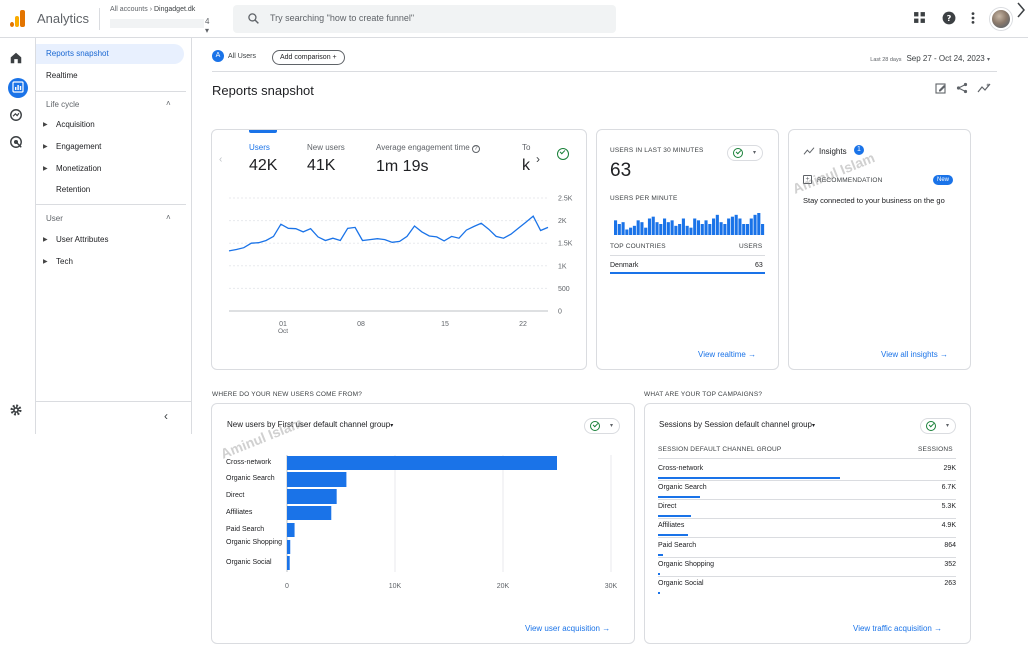  What do you see at coordinates (111, 204) in the screenshot?
I see `nav-divider` at bounding box center [111, 204].